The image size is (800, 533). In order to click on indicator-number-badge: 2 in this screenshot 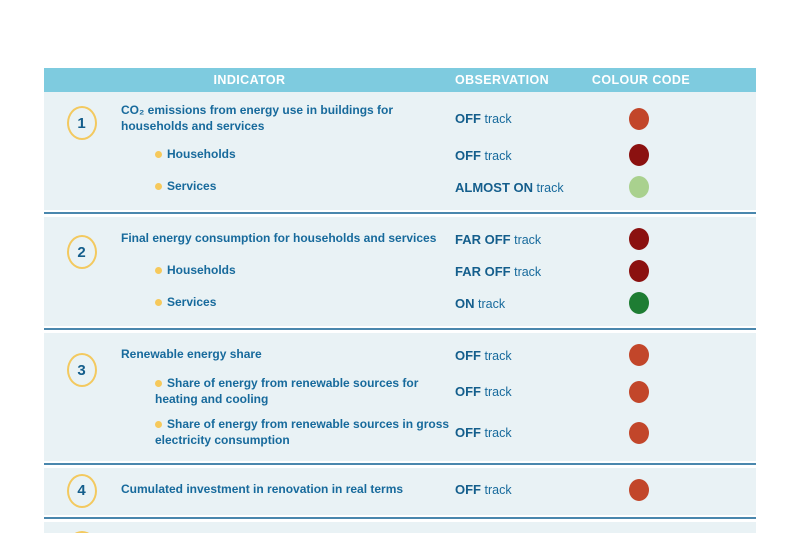, I will do `click(81, 252)`.